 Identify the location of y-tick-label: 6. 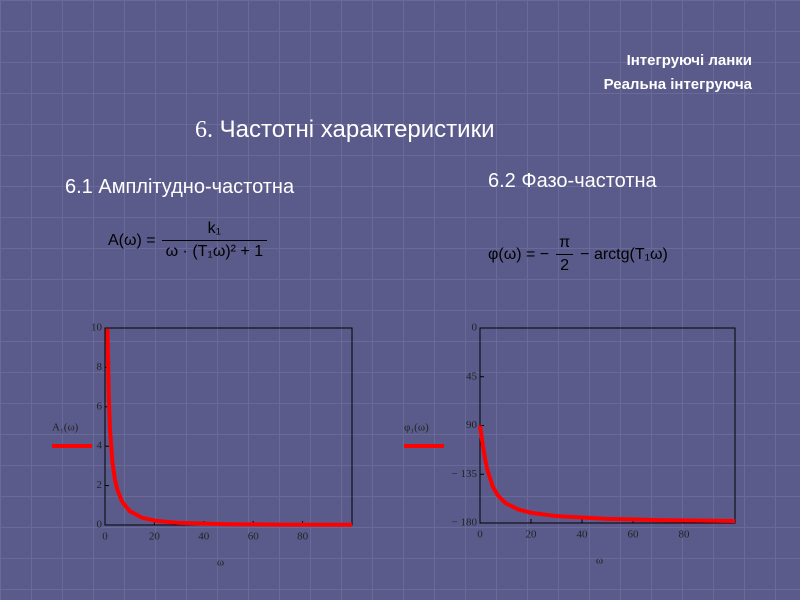
(100, 406).